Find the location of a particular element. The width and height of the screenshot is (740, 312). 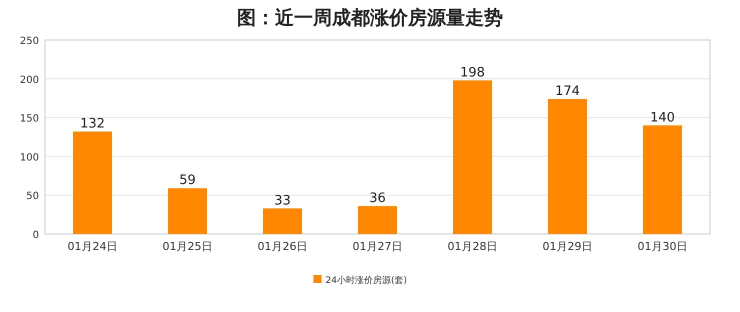

data-label: 33 is located at coordinates (282, 200).